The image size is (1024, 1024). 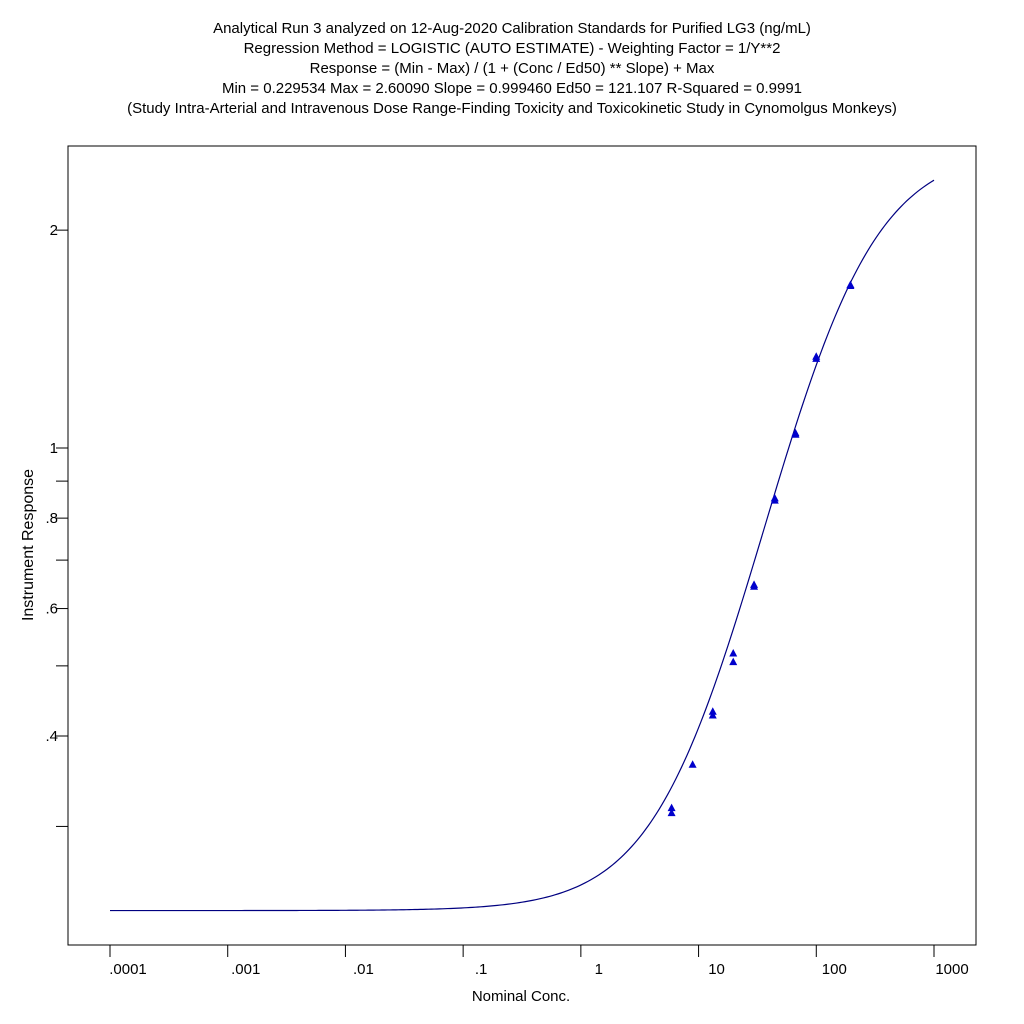 What do you see at coordinates (599, 969) in the screenshot?
I see `x-tick-label: 1` at bounding box center [599, 969].